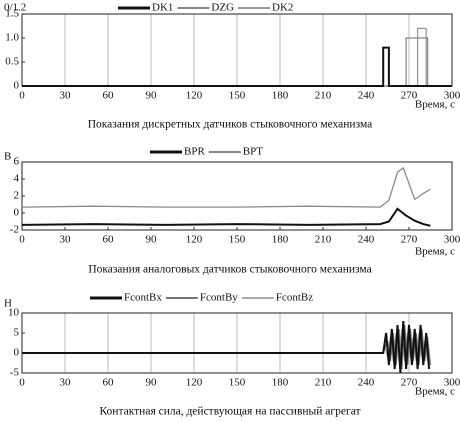 The width and height of the screenshot is (460, 422). What do you see at coordinates (7, 157) in the screenshot?
I see `y-axis-label: В` at bounding box center [7, 157].